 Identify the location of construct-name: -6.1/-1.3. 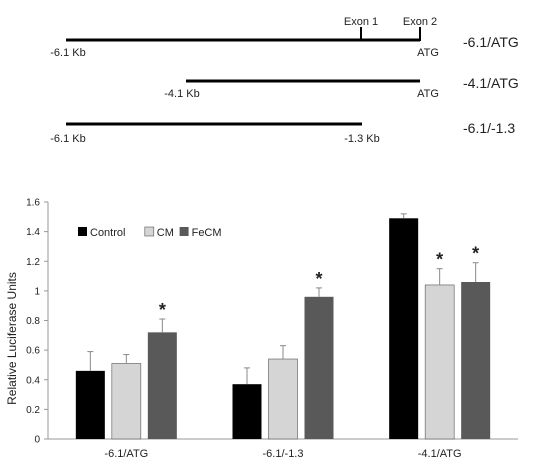
(489, 128).